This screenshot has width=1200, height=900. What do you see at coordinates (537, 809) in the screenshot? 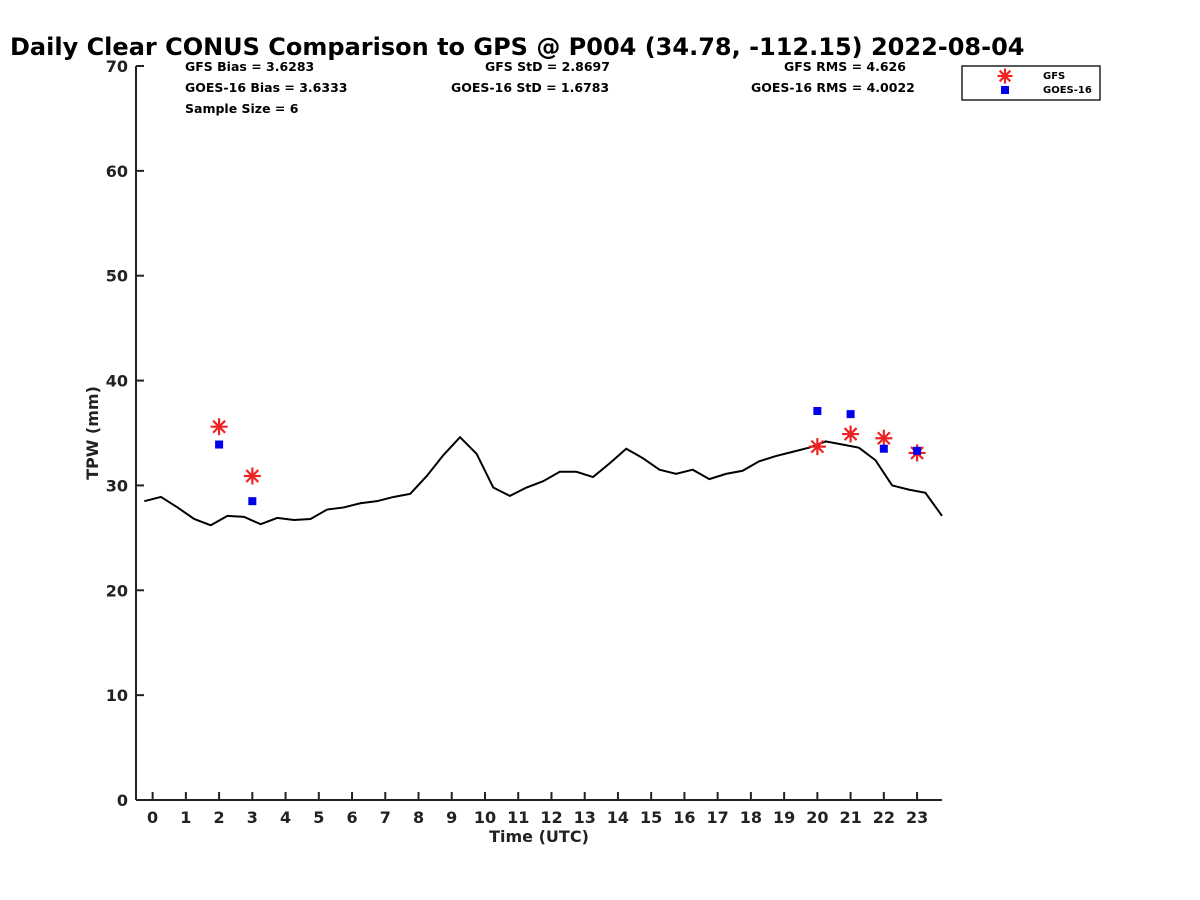
I see `x-ticks: 0 1 2 3 4 5 6 7 8 9 10 11 12 13 14 15 16 17 18 19 20 21 22 23` at bounding box center [537, 809].